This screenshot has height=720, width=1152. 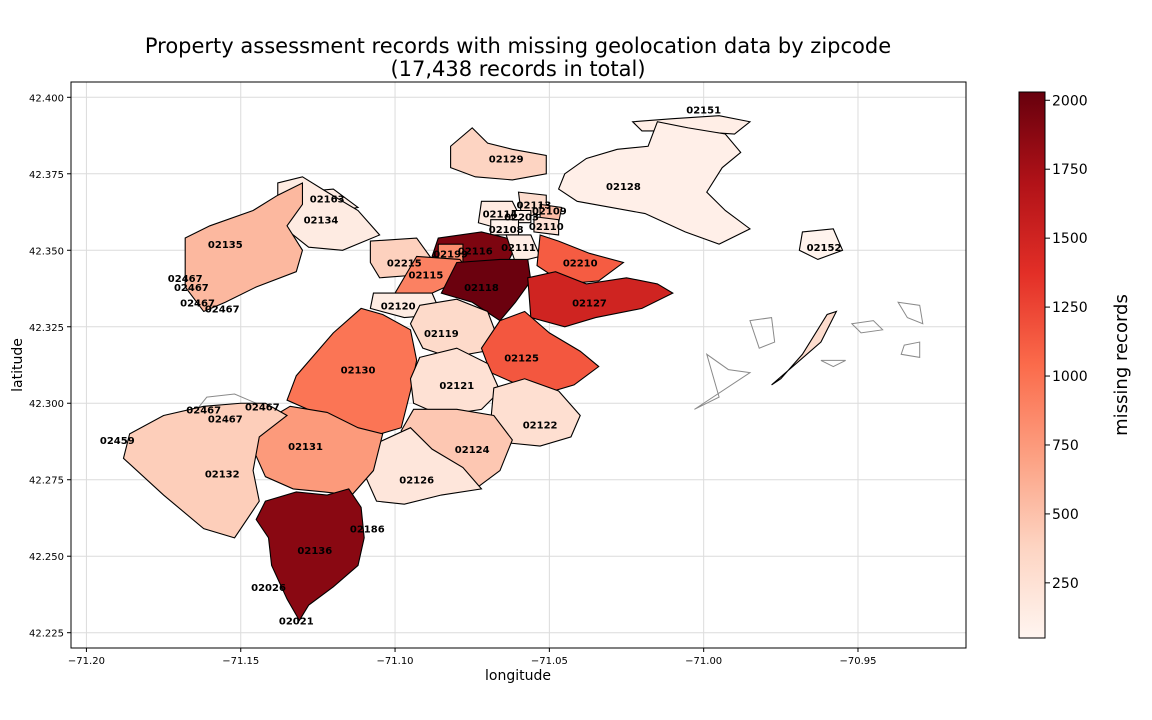 What do you see at coordinates (623, 187) in the screenshot?
I see `zip-label: 02128` at bounding box center [623, 187].